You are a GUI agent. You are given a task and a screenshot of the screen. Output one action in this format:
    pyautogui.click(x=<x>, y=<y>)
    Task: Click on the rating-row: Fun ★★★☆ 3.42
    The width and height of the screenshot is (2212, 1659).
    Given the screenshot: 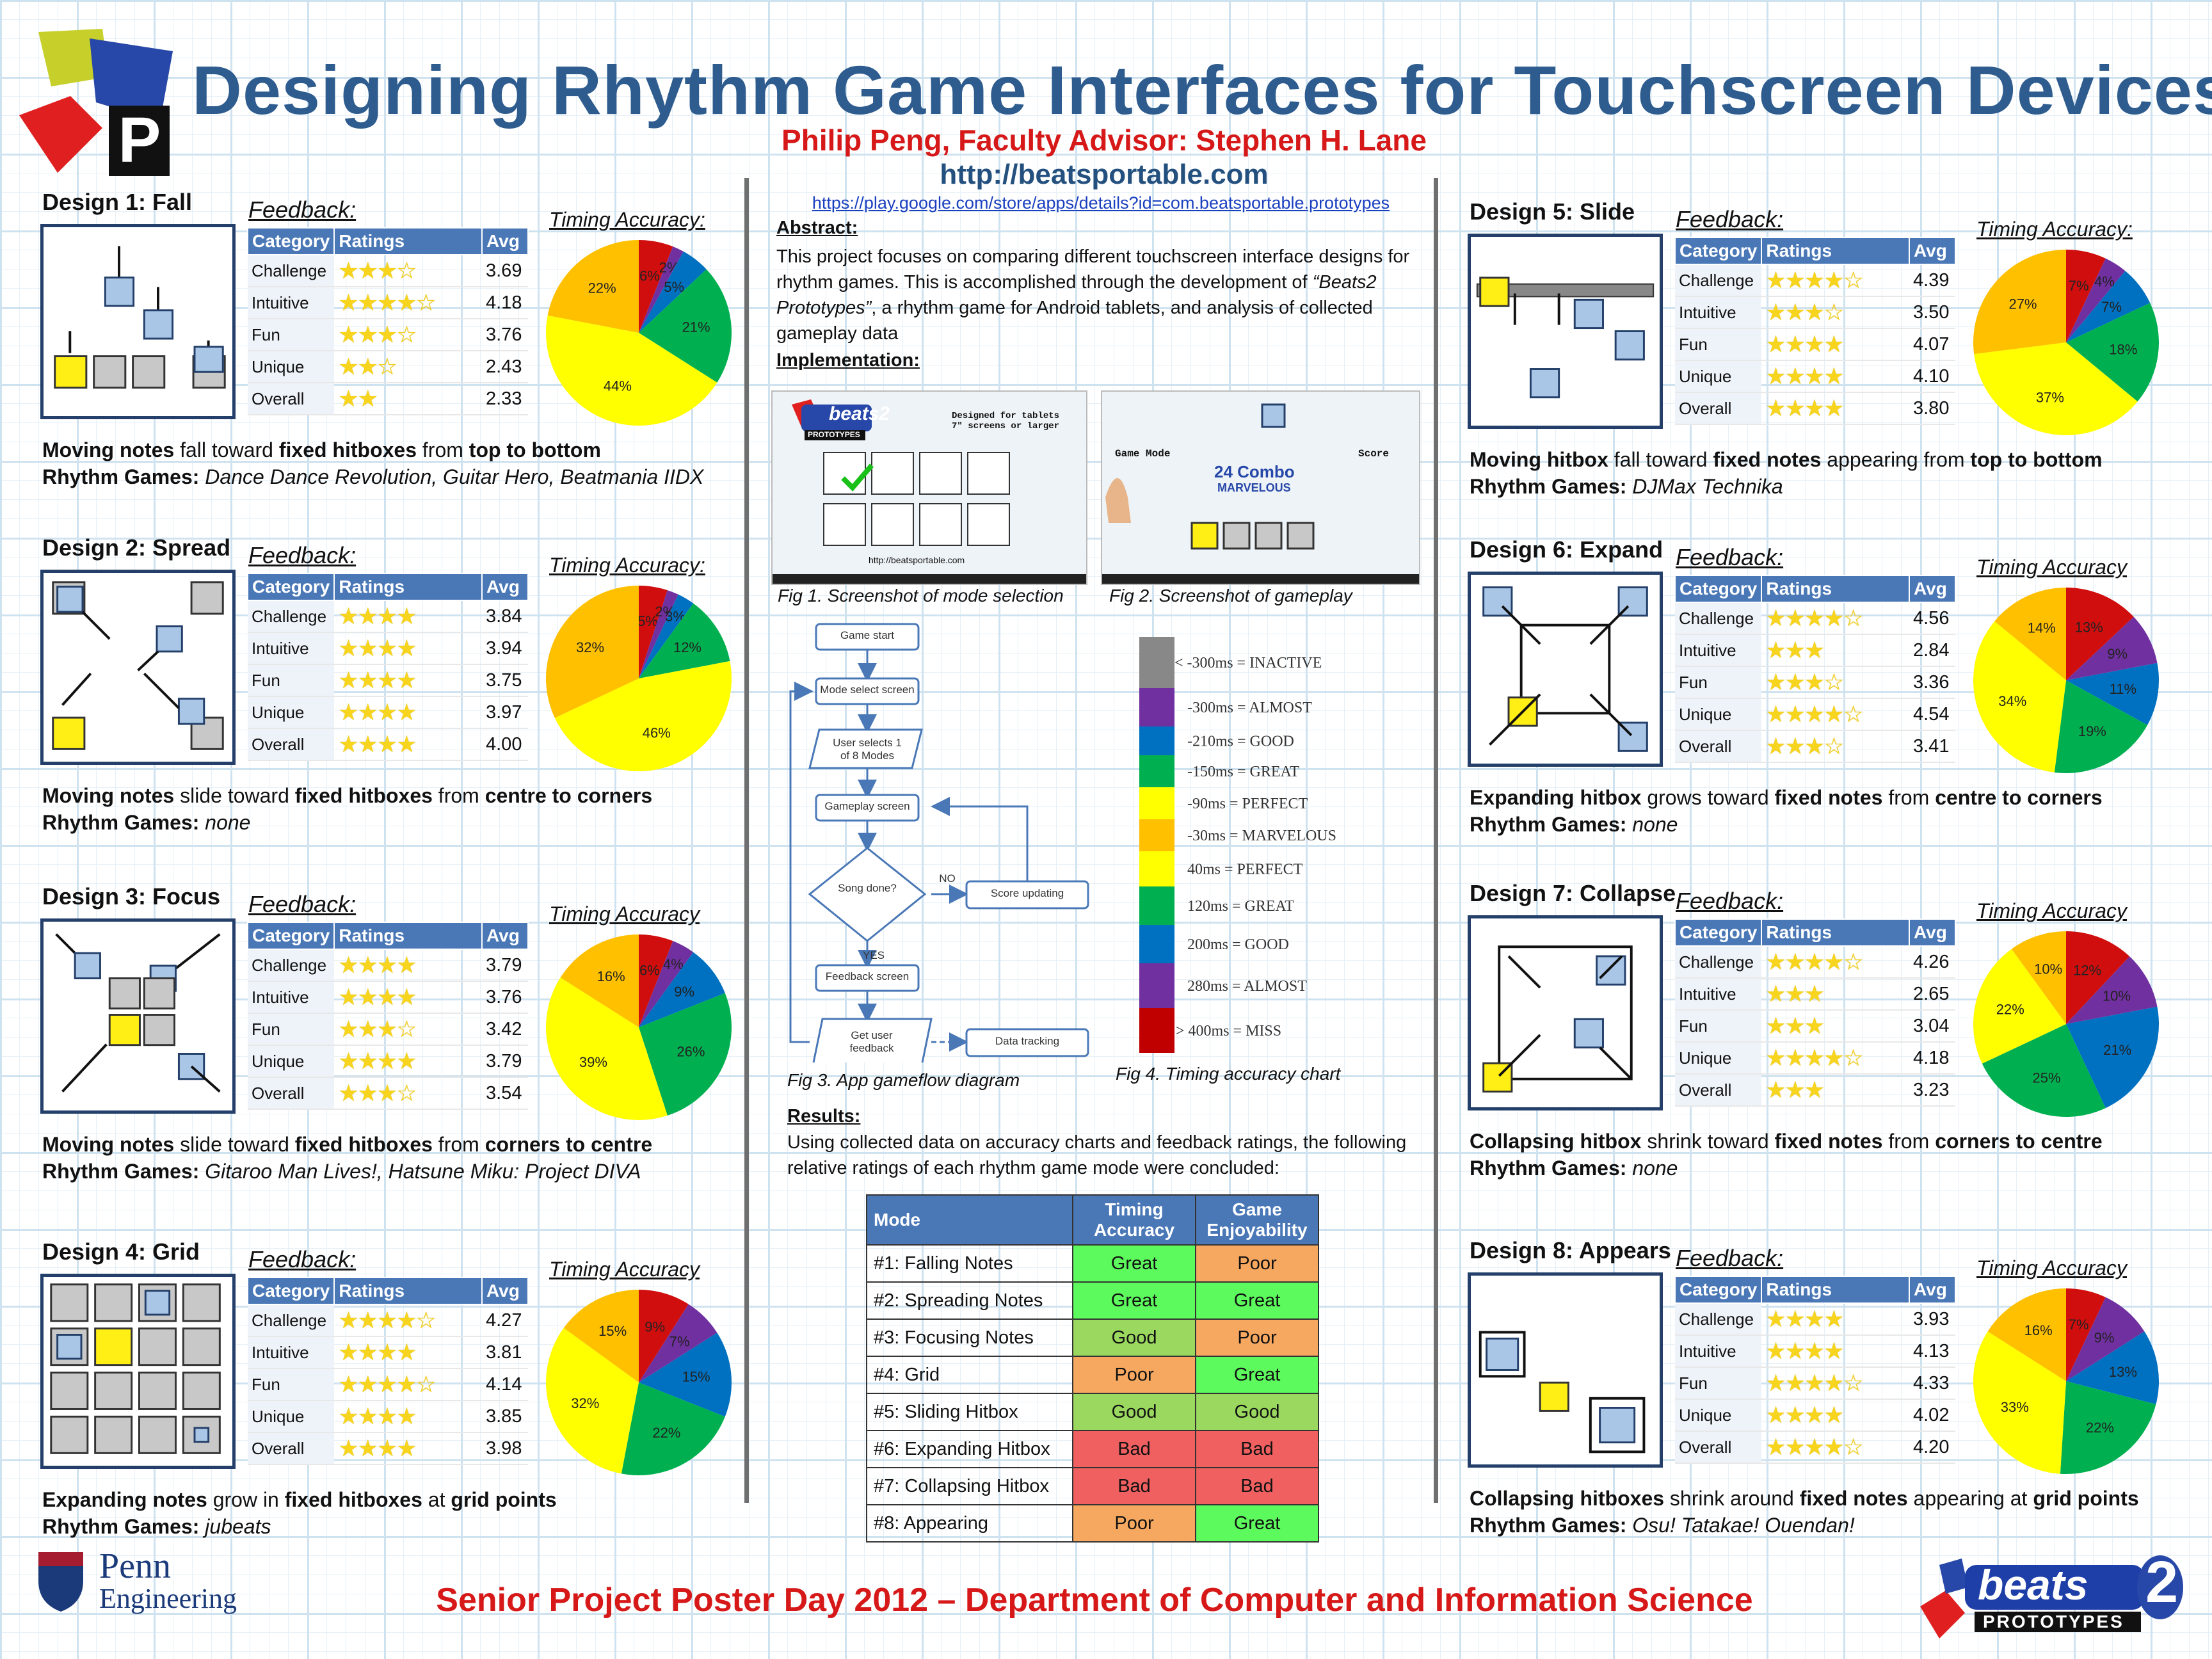 What is the action you would take?
    pyautogui.click(x=388, y=1029)
    